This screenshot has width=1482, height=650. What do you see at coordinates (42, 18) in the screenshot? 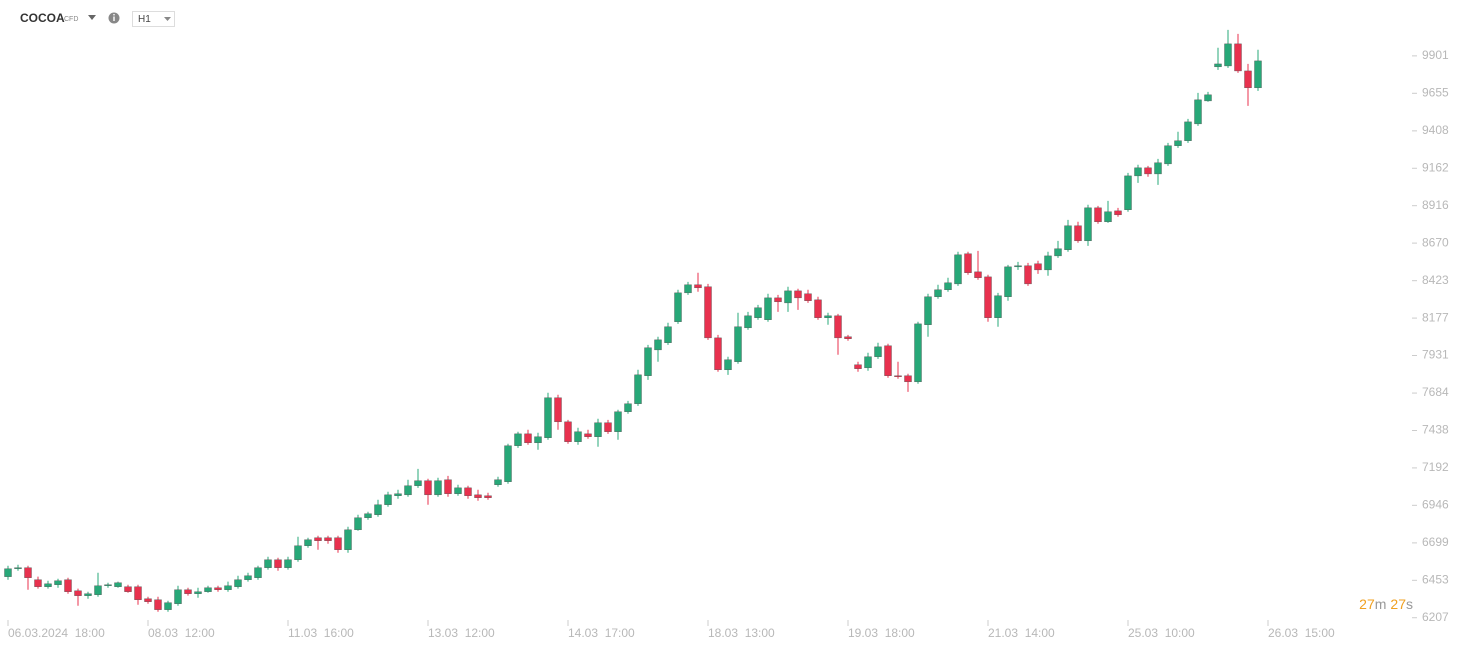
I see `symbol: COCOA` at bounding box center [42, 18].